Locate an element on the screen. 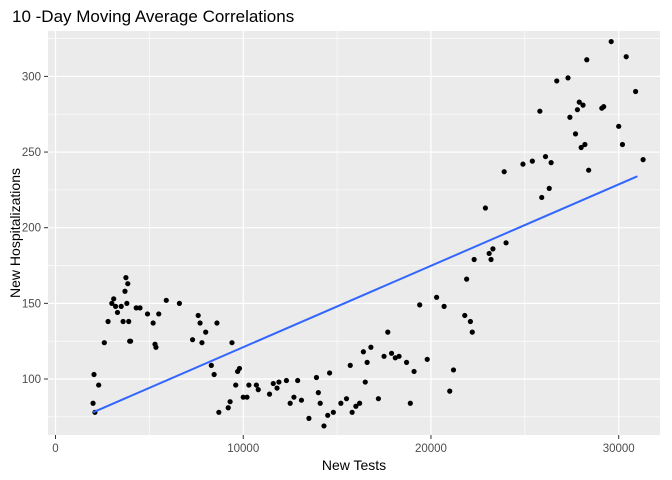 Image resolution: width=672 pixels, height=480 pixels. y-tick-label: 300 is located at coordinates (31, 77).